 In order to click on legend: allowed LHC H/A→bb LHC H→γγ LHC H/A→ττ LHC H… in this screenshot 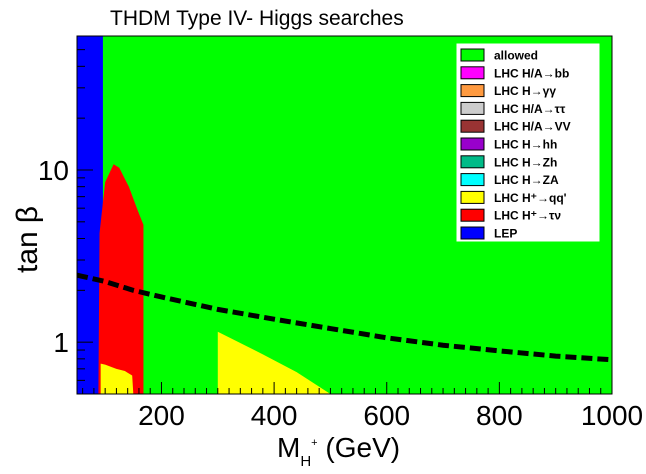, I will do `click(528, 142)`.